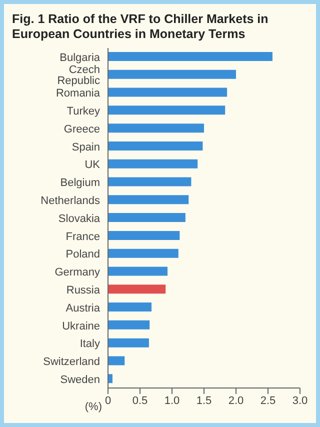 The image size is (320, 427). What do you see at coordinates (86, 147) in the screenshot?
I see `y-tick-label: Spain` at bounding box center [86, 147].